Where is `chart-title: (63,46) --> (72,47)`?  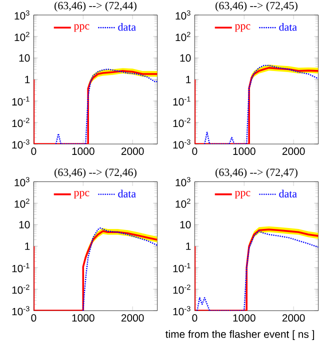
chart-title: (63,46) --> (72,47) is located at coordinates (257, 173).